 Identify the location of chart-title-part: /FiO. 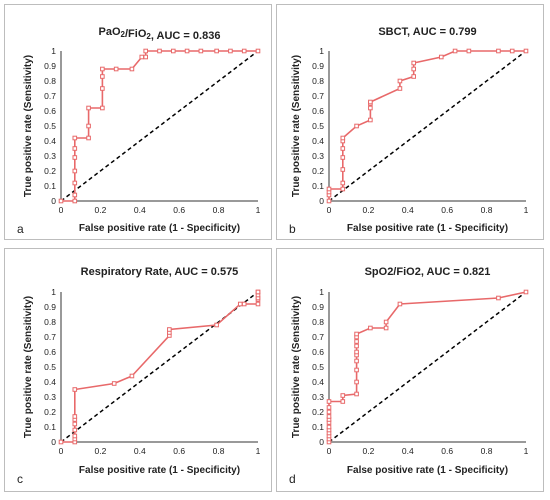
(136, 34).